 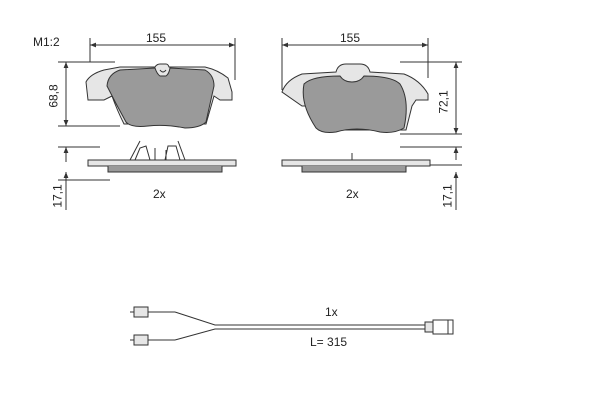 What do you see at coordinates (53, 96) in the screenshot?
I see `left-height-label: 68,8` at bounding box center [53, 96].